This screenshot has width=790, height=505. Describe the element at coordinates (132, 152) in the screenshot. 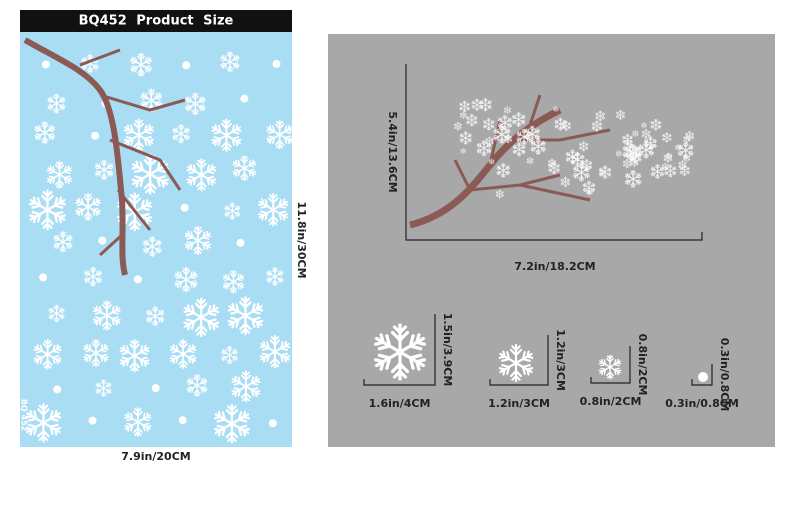

I see `sheet-twigs` at that location.